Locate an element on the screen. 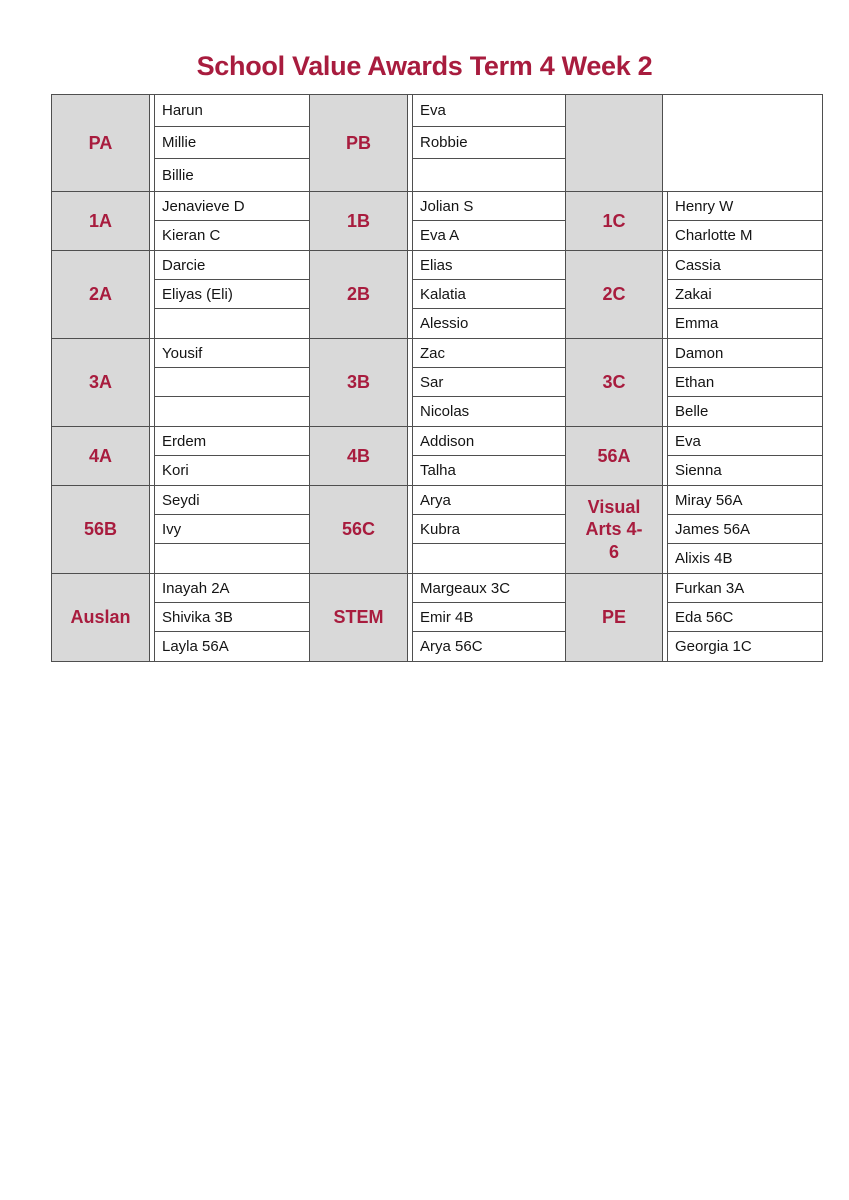  student-name-cell: Ethan is located at coordinates (744, 382).